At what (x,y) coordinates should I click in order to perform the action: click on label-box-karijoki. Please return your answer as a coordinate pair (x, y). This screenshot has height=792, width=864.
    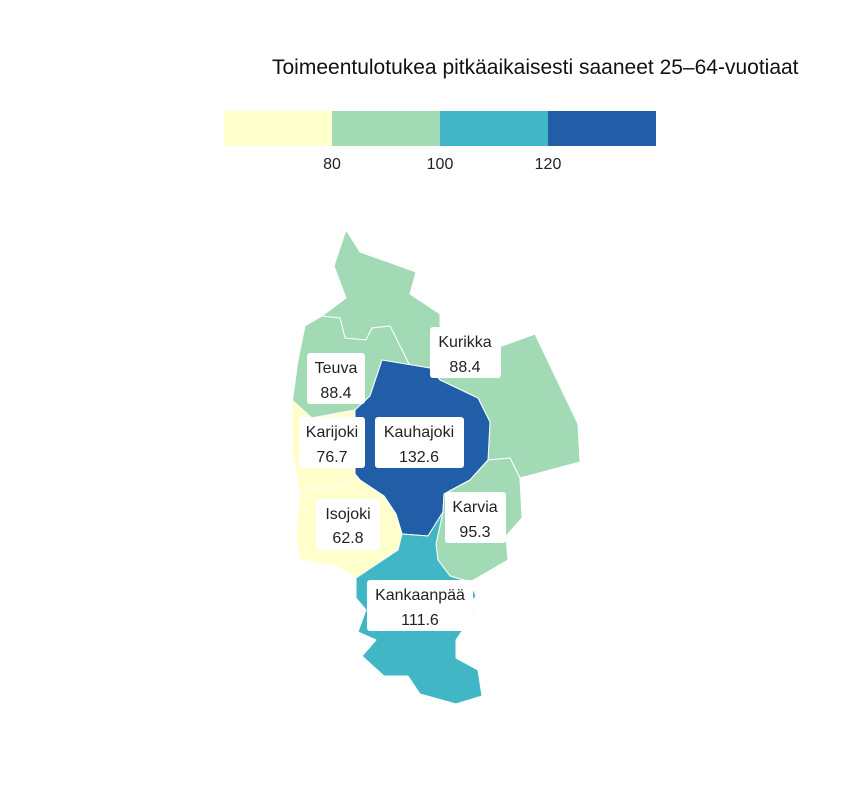
    Looking at the image, I should click on (332, 442).